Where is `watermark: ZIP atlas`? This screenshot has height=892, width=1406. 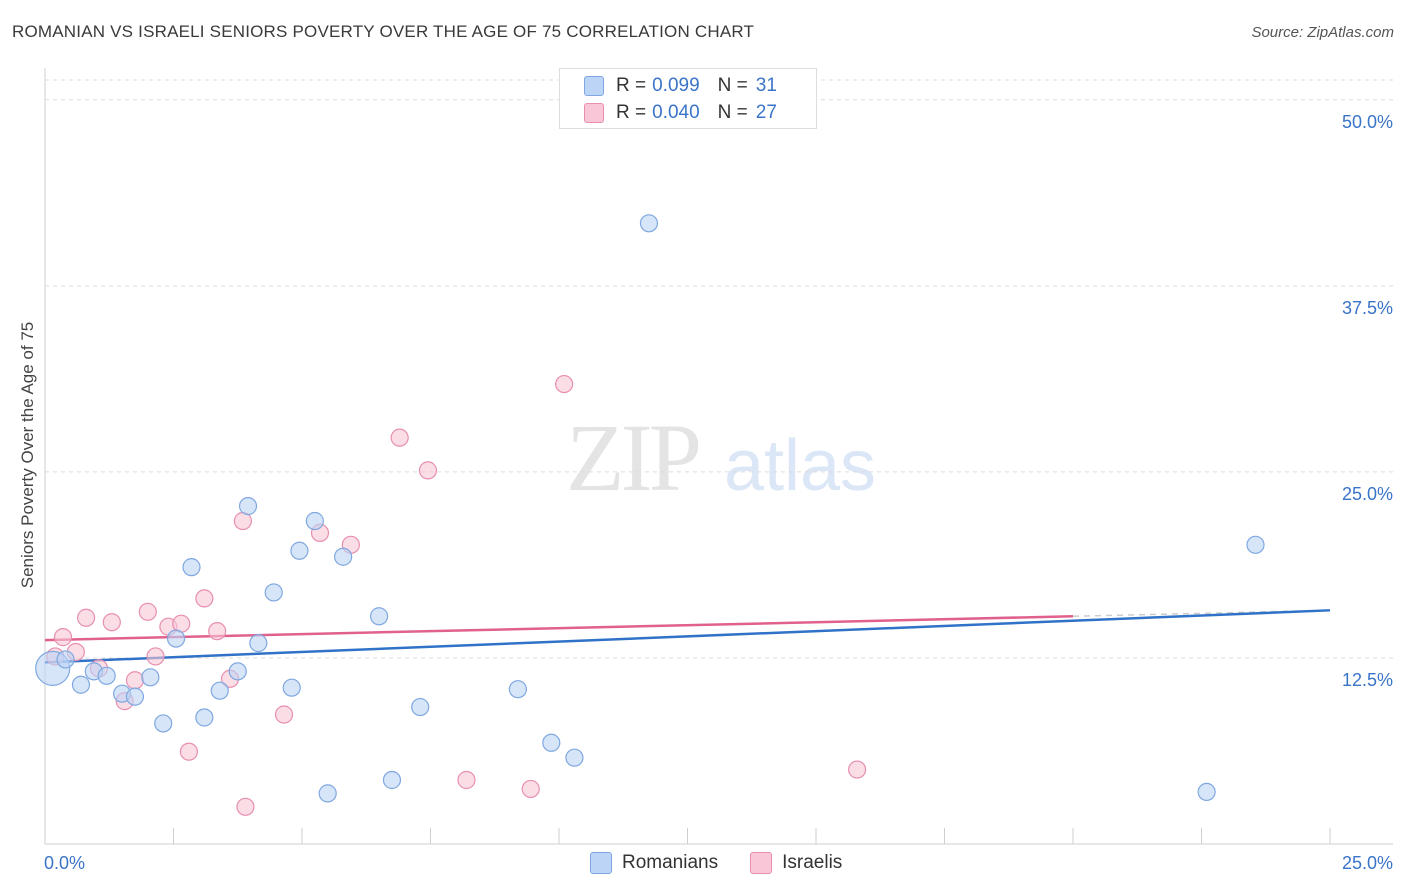 watermark: ZIP atlas is located at coordinates (721, 457).